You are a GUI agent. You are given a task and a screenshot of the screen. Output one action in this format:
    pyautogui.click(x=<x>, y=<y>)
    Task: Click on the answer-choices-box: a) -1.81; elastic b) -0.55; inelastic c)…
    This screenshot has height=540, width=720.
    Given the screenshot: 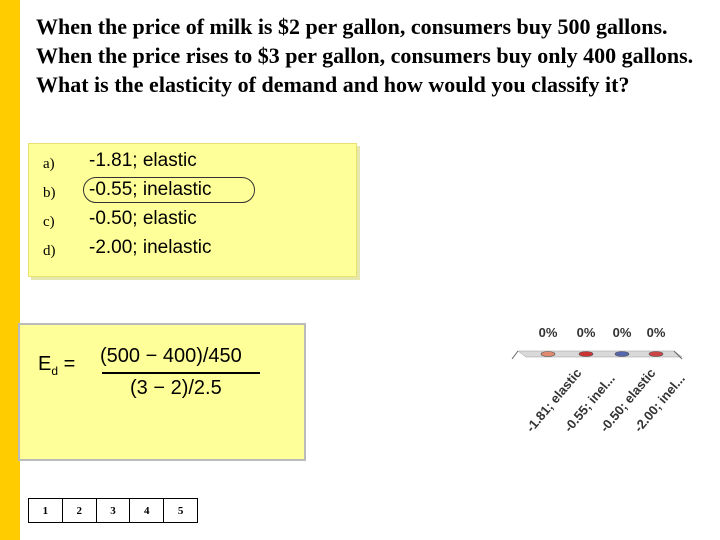 What is the action you would take?
    pyautogui.click(x=192, y=210)
    